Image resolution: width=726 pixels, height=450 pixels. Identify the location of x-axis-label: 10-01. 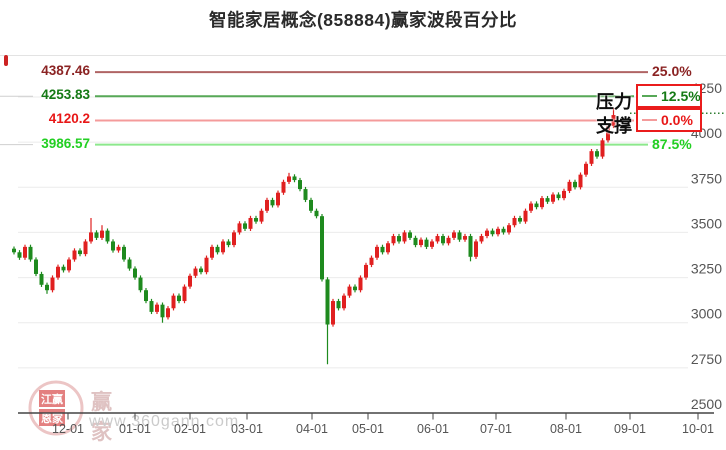
(698, 429).